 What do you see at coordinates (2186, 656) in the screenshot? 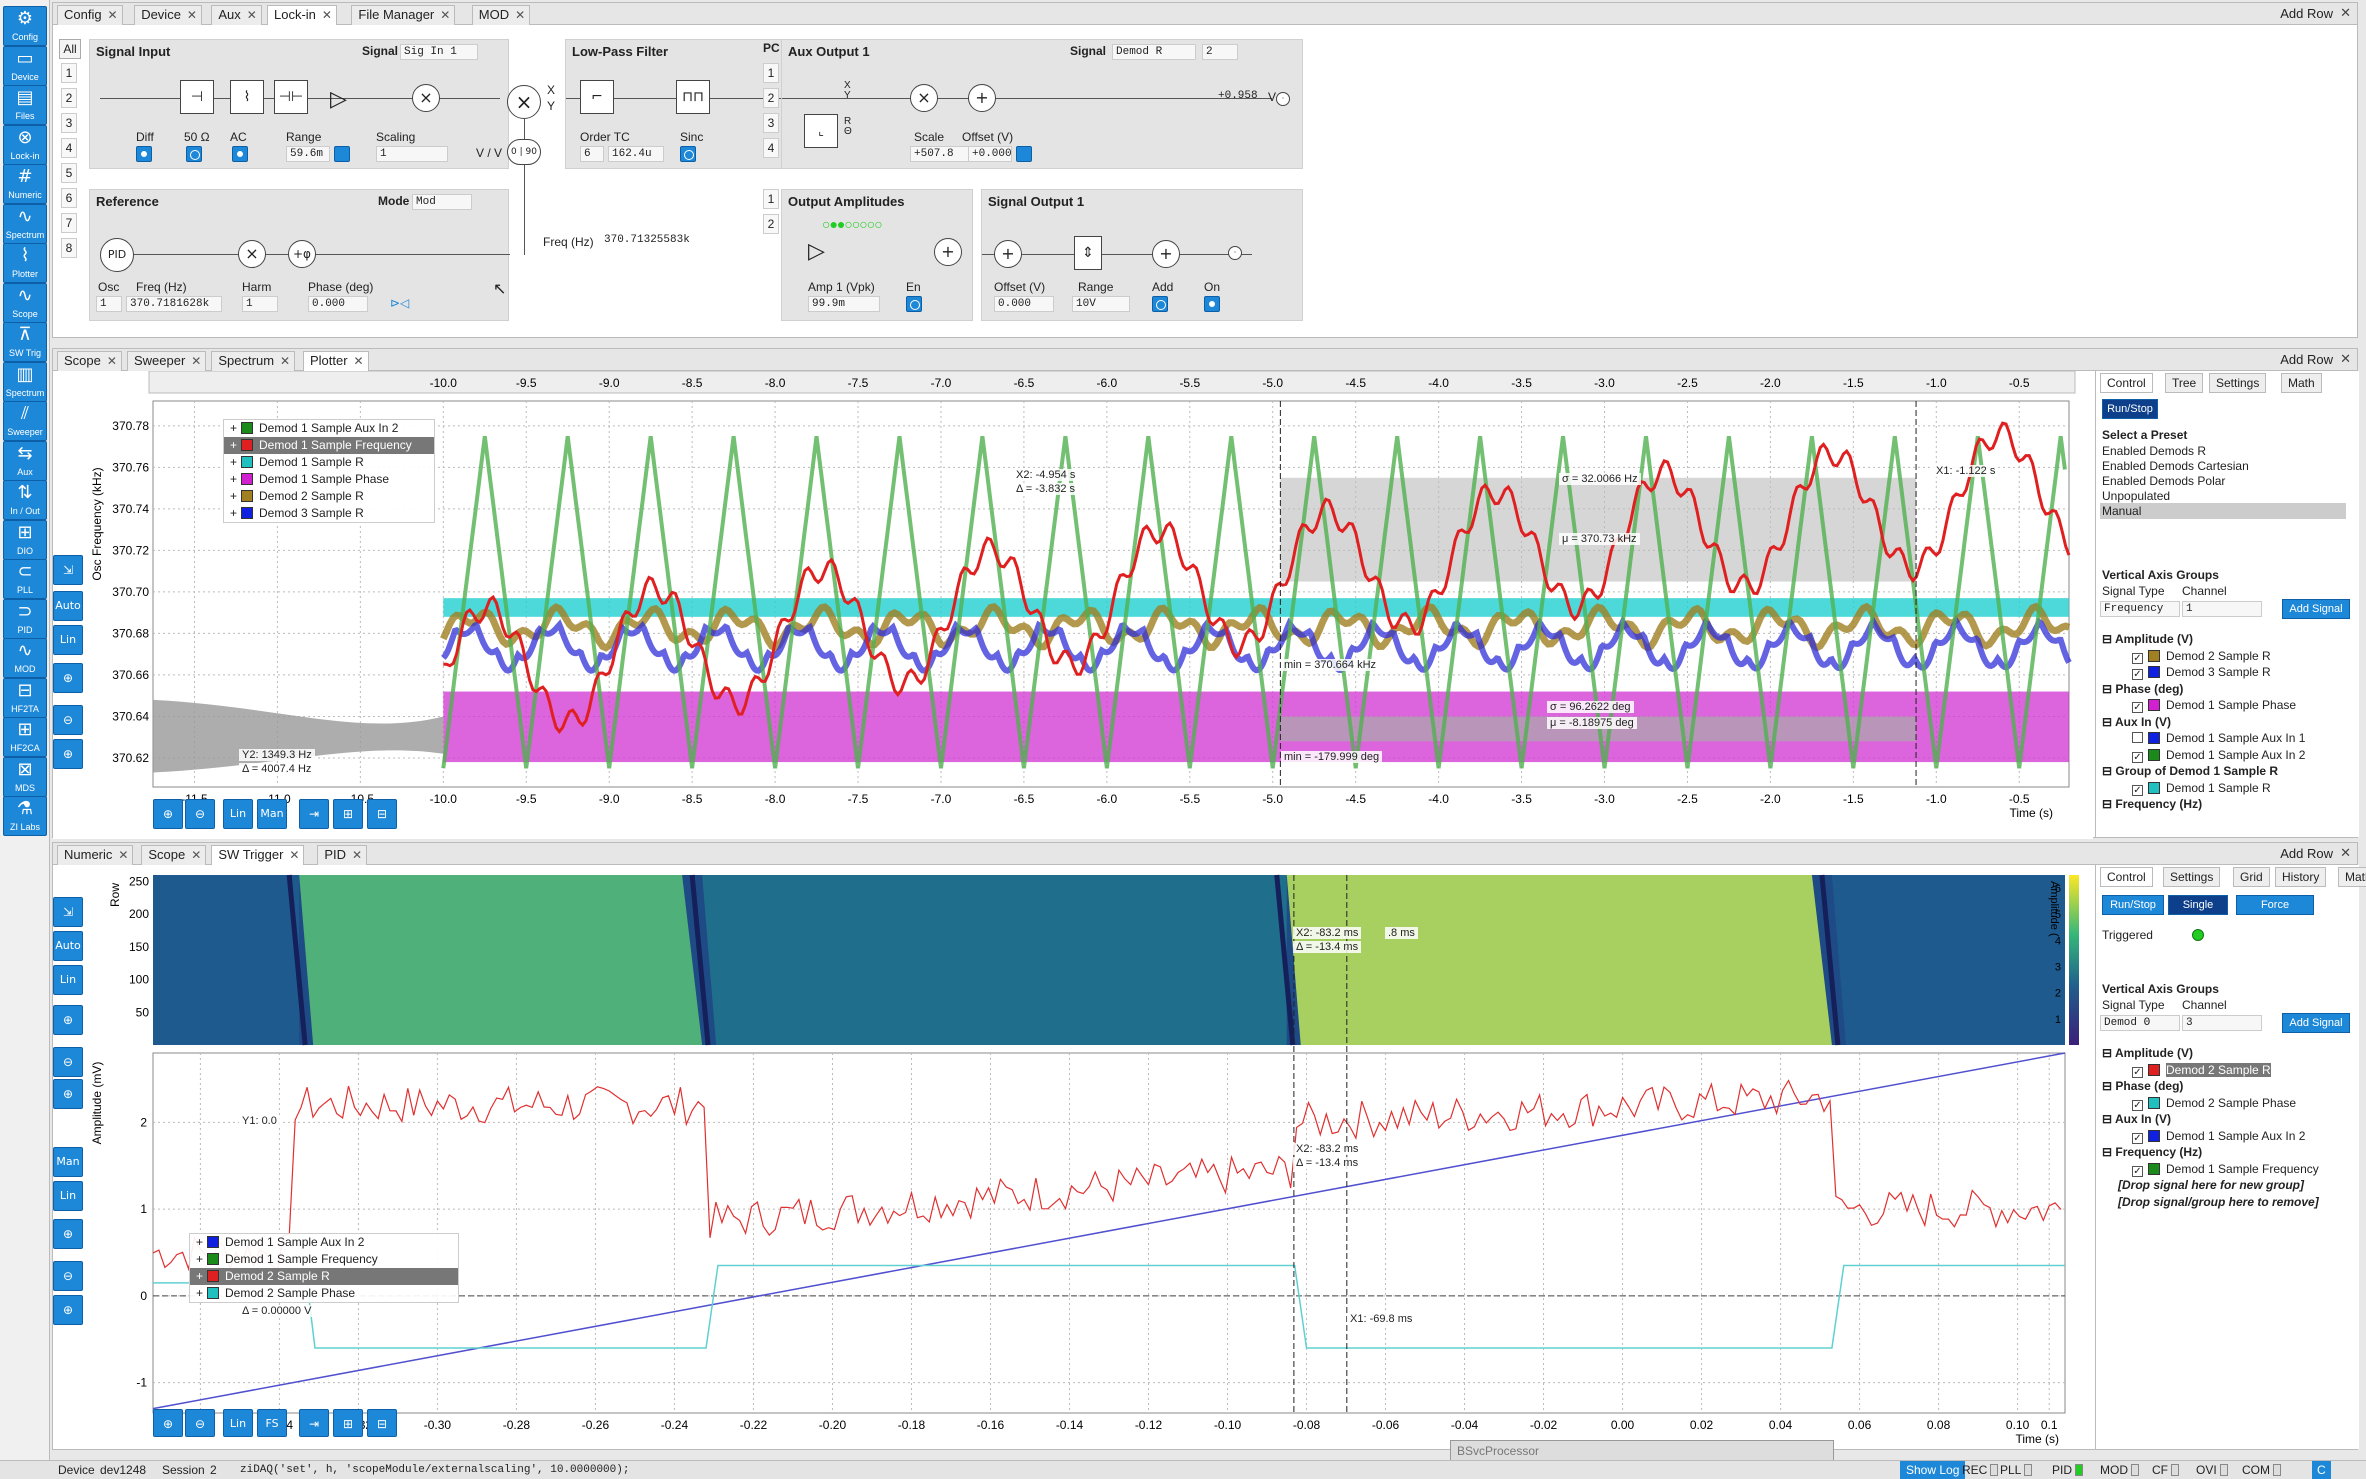
I see `tree-signal: ✓ Demod 2 Sample R` at bounding box center [2186, 656].